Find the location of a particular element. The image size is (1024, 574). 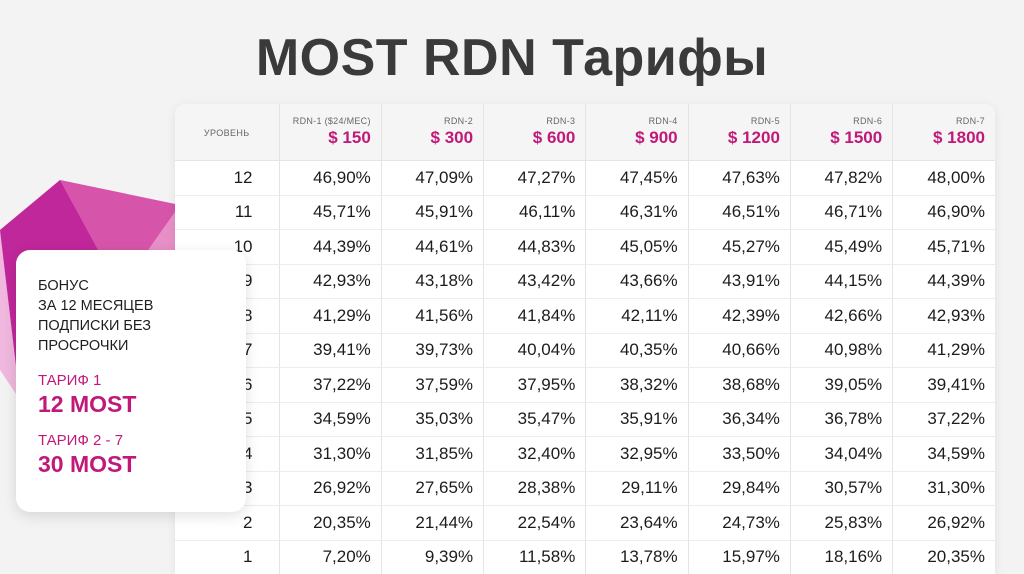

rate-cell: 11,58% is located at coordinates (534, 557).